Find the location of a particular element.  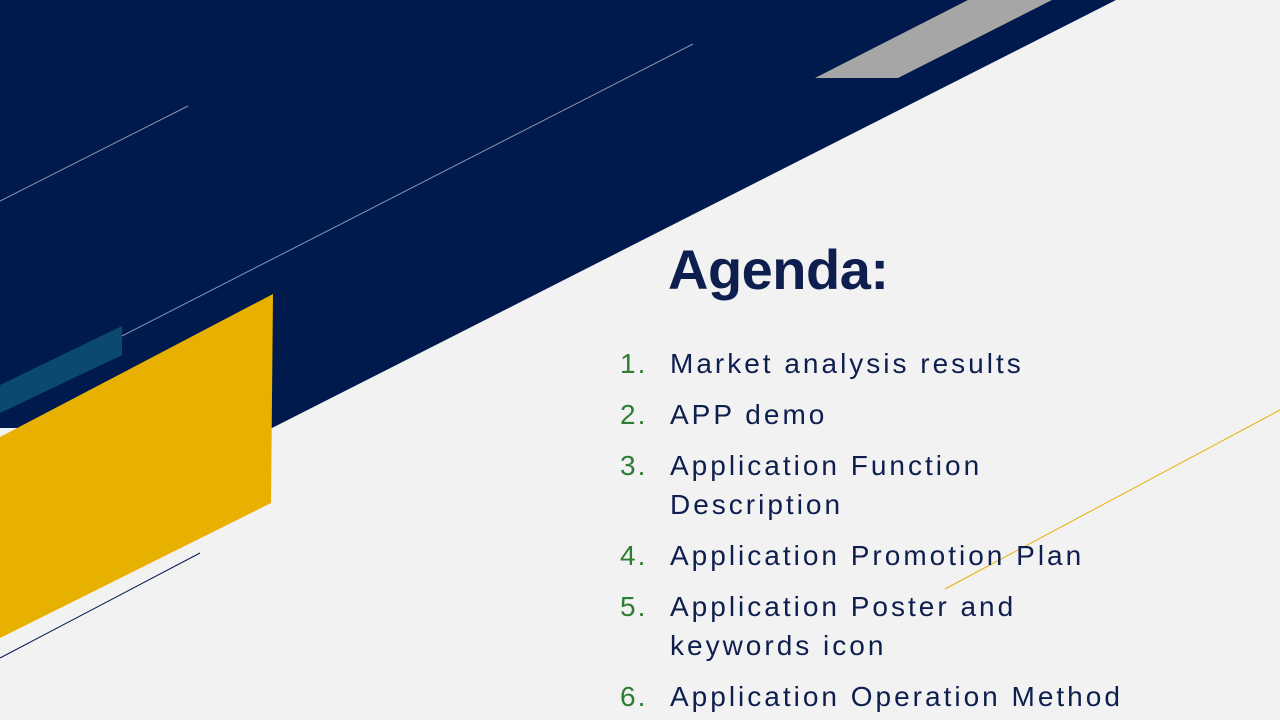

item-number: 4. is located at coordinates (634, 555).